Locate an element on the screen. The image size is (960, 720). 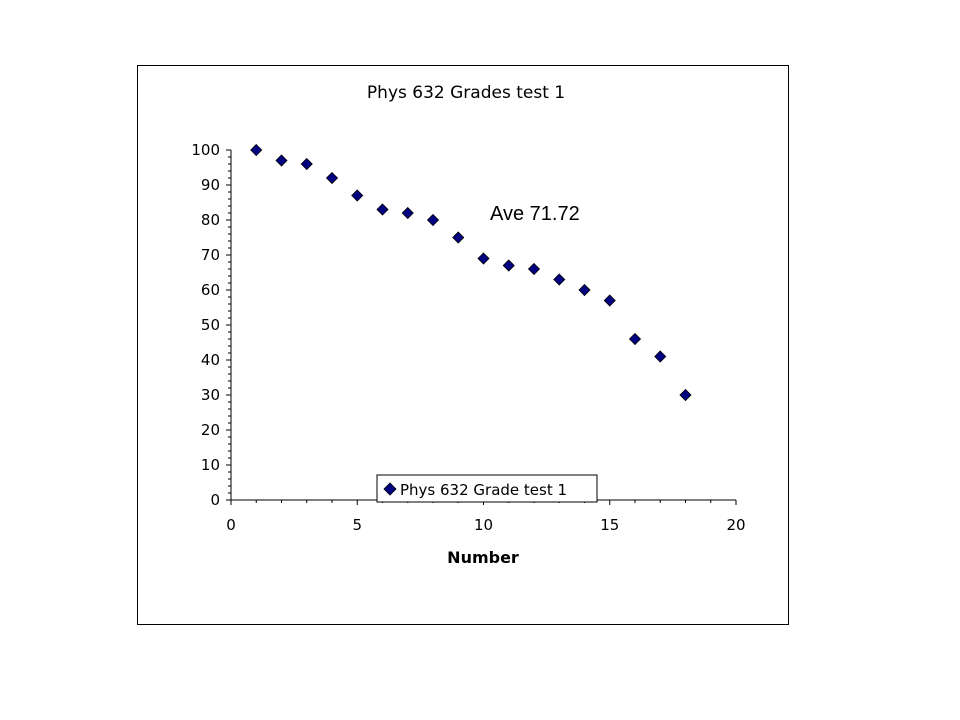
x-axis-title: Number is located at coordinates (483, 557).